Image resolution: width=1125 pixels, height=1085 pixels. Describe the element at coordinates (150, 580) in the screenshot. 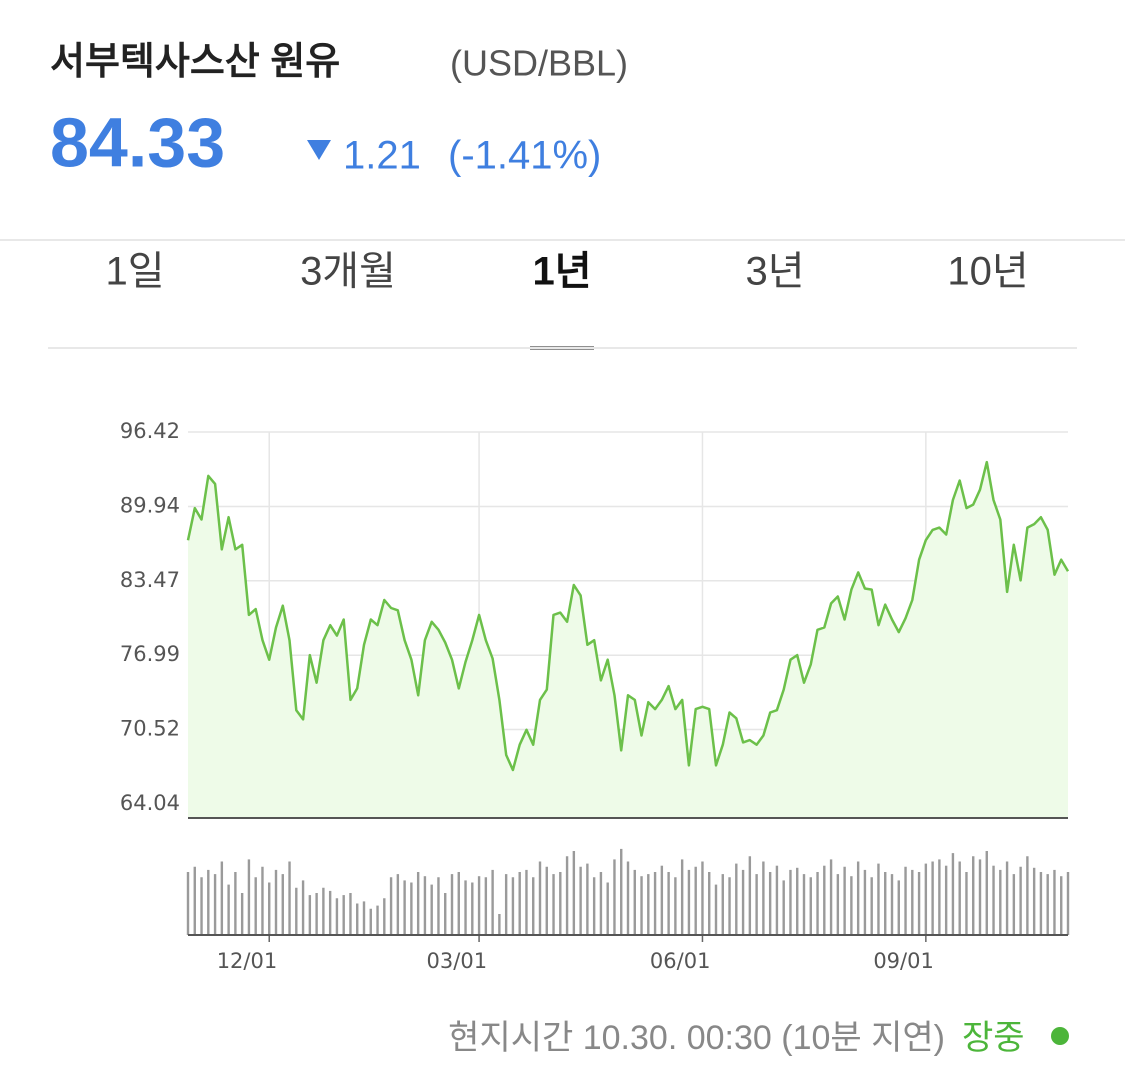

I see `y-tick-label: 83.47` at that location.